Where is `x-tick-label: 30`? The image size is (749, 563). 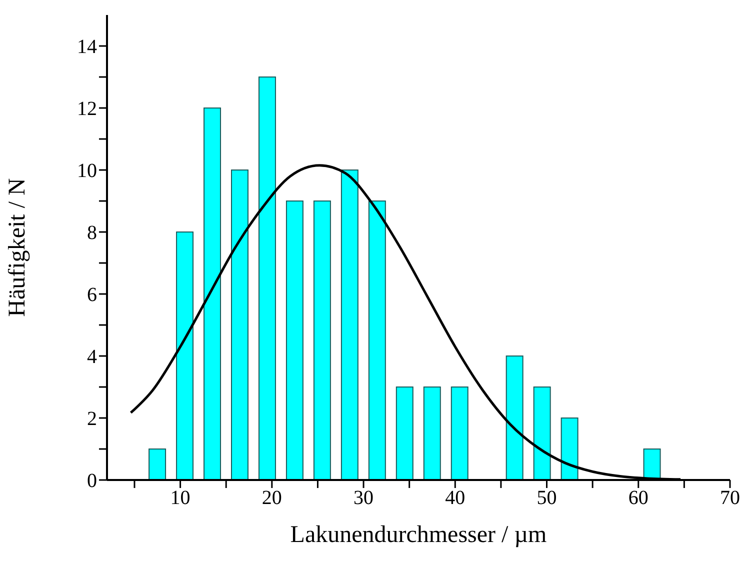
x-tick-label: 30 is located at coordinates (364, 498).